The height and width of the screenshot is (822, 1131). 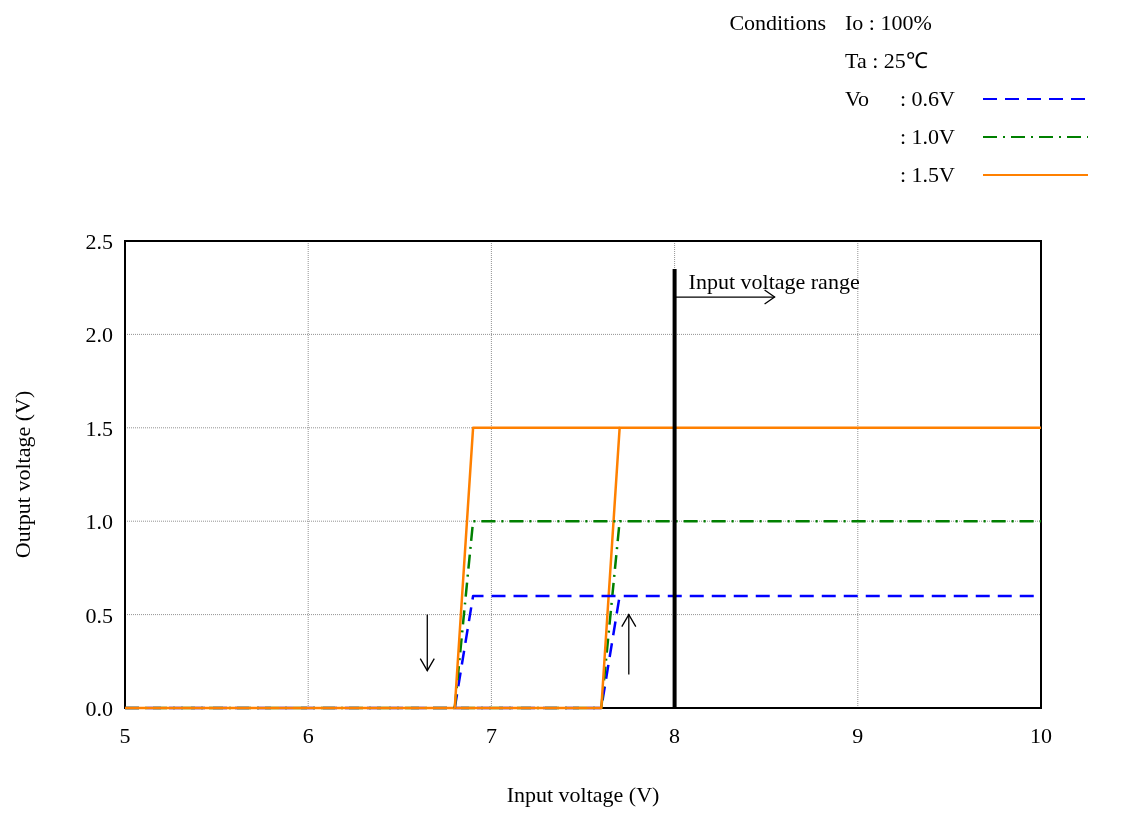 What do you see at coordinates (675, 735) in the screenshot?
I see `x-tick-label: 8` at bounding box center [675, 735].